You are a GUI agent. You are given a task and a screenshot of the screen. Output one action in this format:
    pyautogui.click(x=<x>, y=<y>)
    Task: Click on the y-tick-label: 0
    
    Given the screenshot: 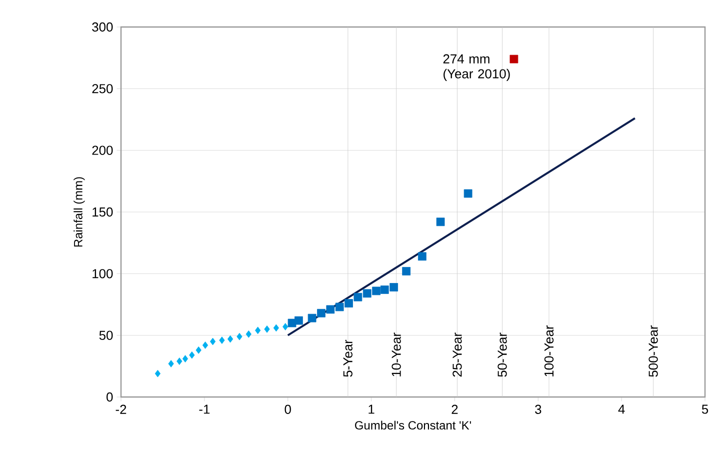 What is the action you would take?
    pyautogui.click(x=109, y=397)
    